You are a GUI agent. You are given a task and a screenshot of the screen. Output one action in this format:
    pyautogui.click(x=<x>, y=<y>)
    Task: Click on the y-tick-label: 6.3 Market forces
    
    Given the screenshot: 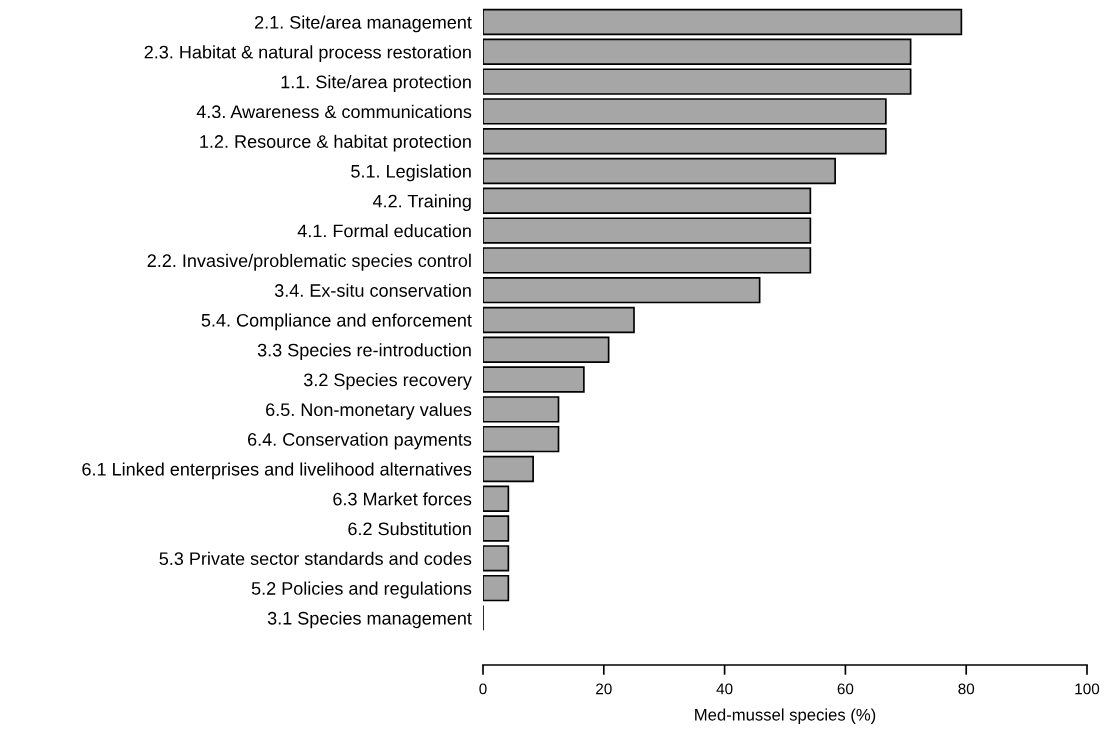 What is the action you would take?
    pyautogui.click(x=402, y=499)
    